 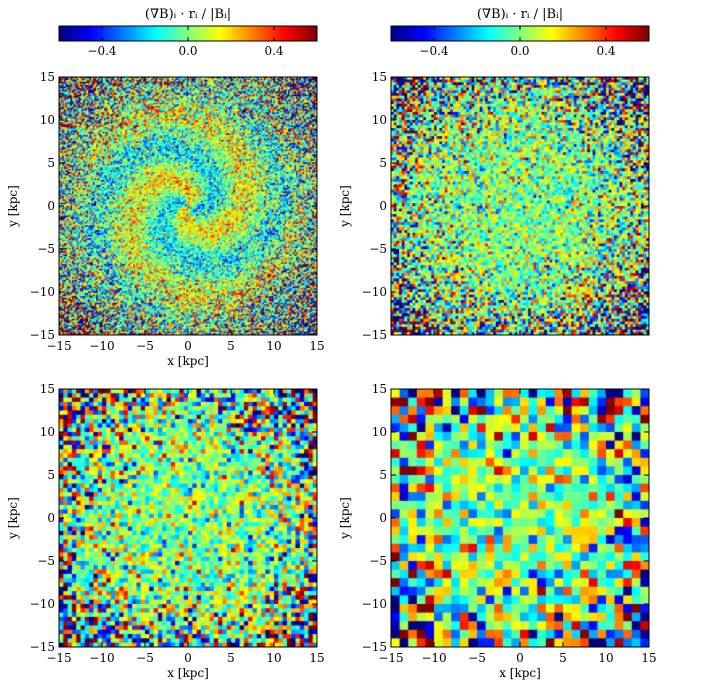 I want to click on colorbar-left: −0.4 0.0 0.4 (∇B)ᵢ · rᵢ / |Bᵢ|, so click(x=188, y=32).